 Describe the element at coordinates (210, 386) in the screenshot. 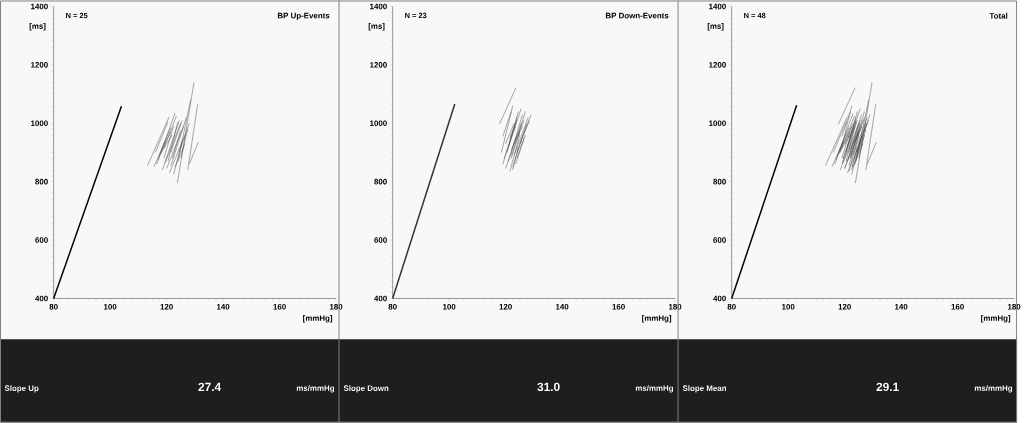

I see `text: 27.4` at that location.